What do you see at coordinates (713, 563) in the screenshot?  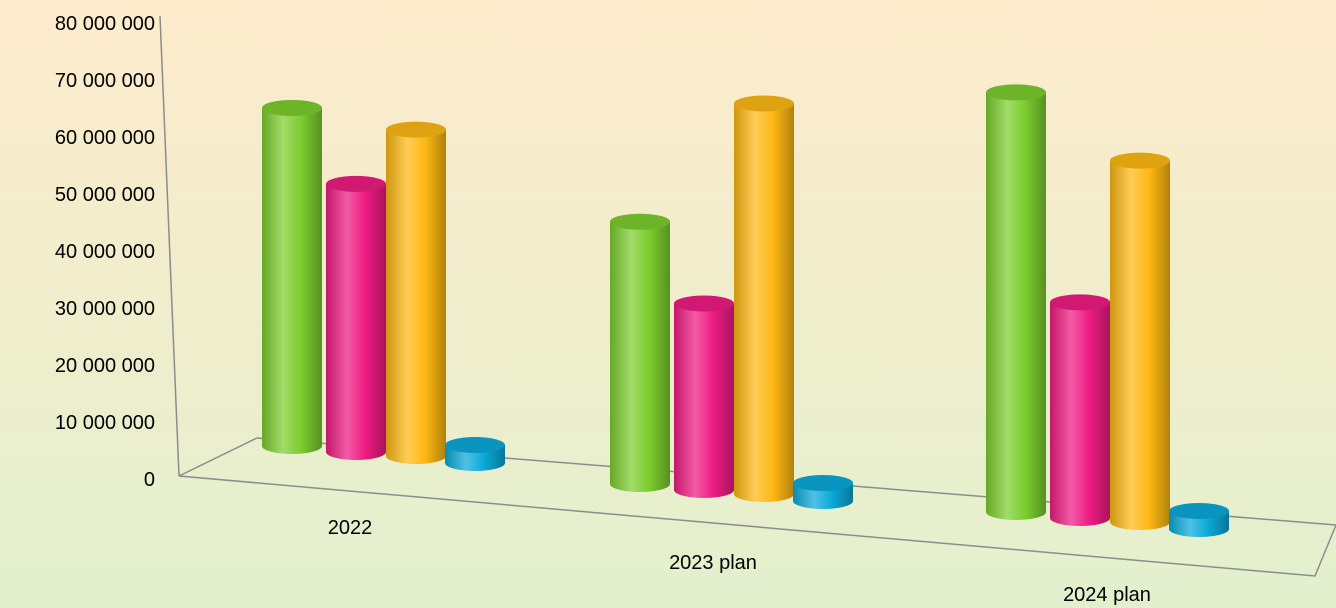 I see `x-category-label: 2023 plan` at bounding box center [713, 563].